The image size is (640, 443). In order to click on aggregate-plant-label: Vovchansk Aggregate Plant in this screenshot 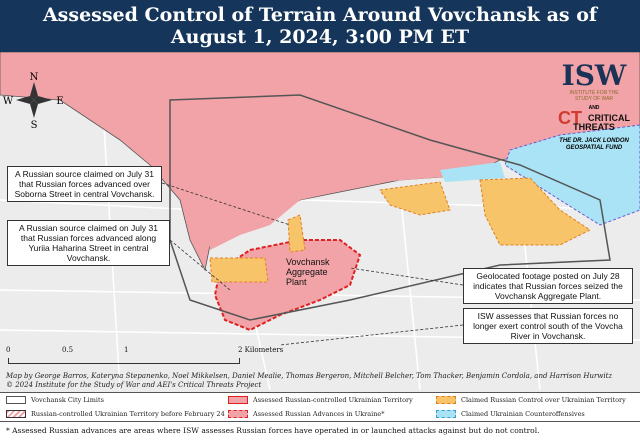, I will do `click(308, 272)`.